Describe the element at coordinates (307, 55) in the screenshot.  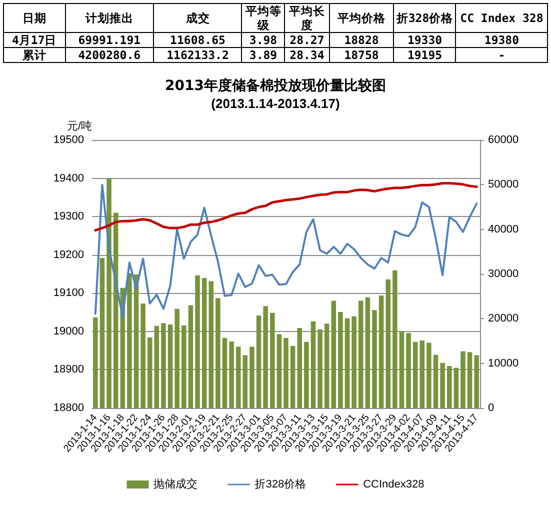
I see `text: 28.34` at that location.